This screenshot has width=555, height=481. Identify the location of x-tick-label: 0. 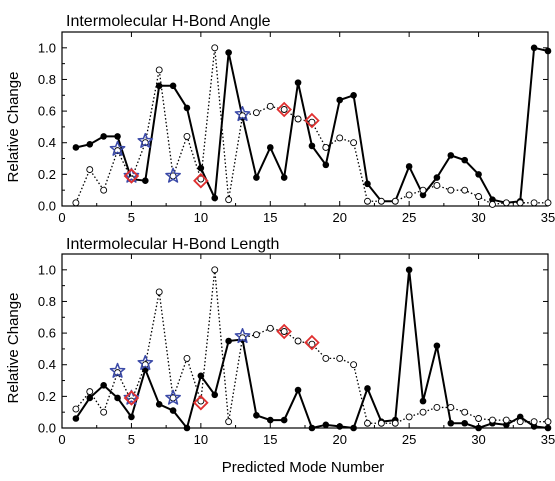
(61, 439).